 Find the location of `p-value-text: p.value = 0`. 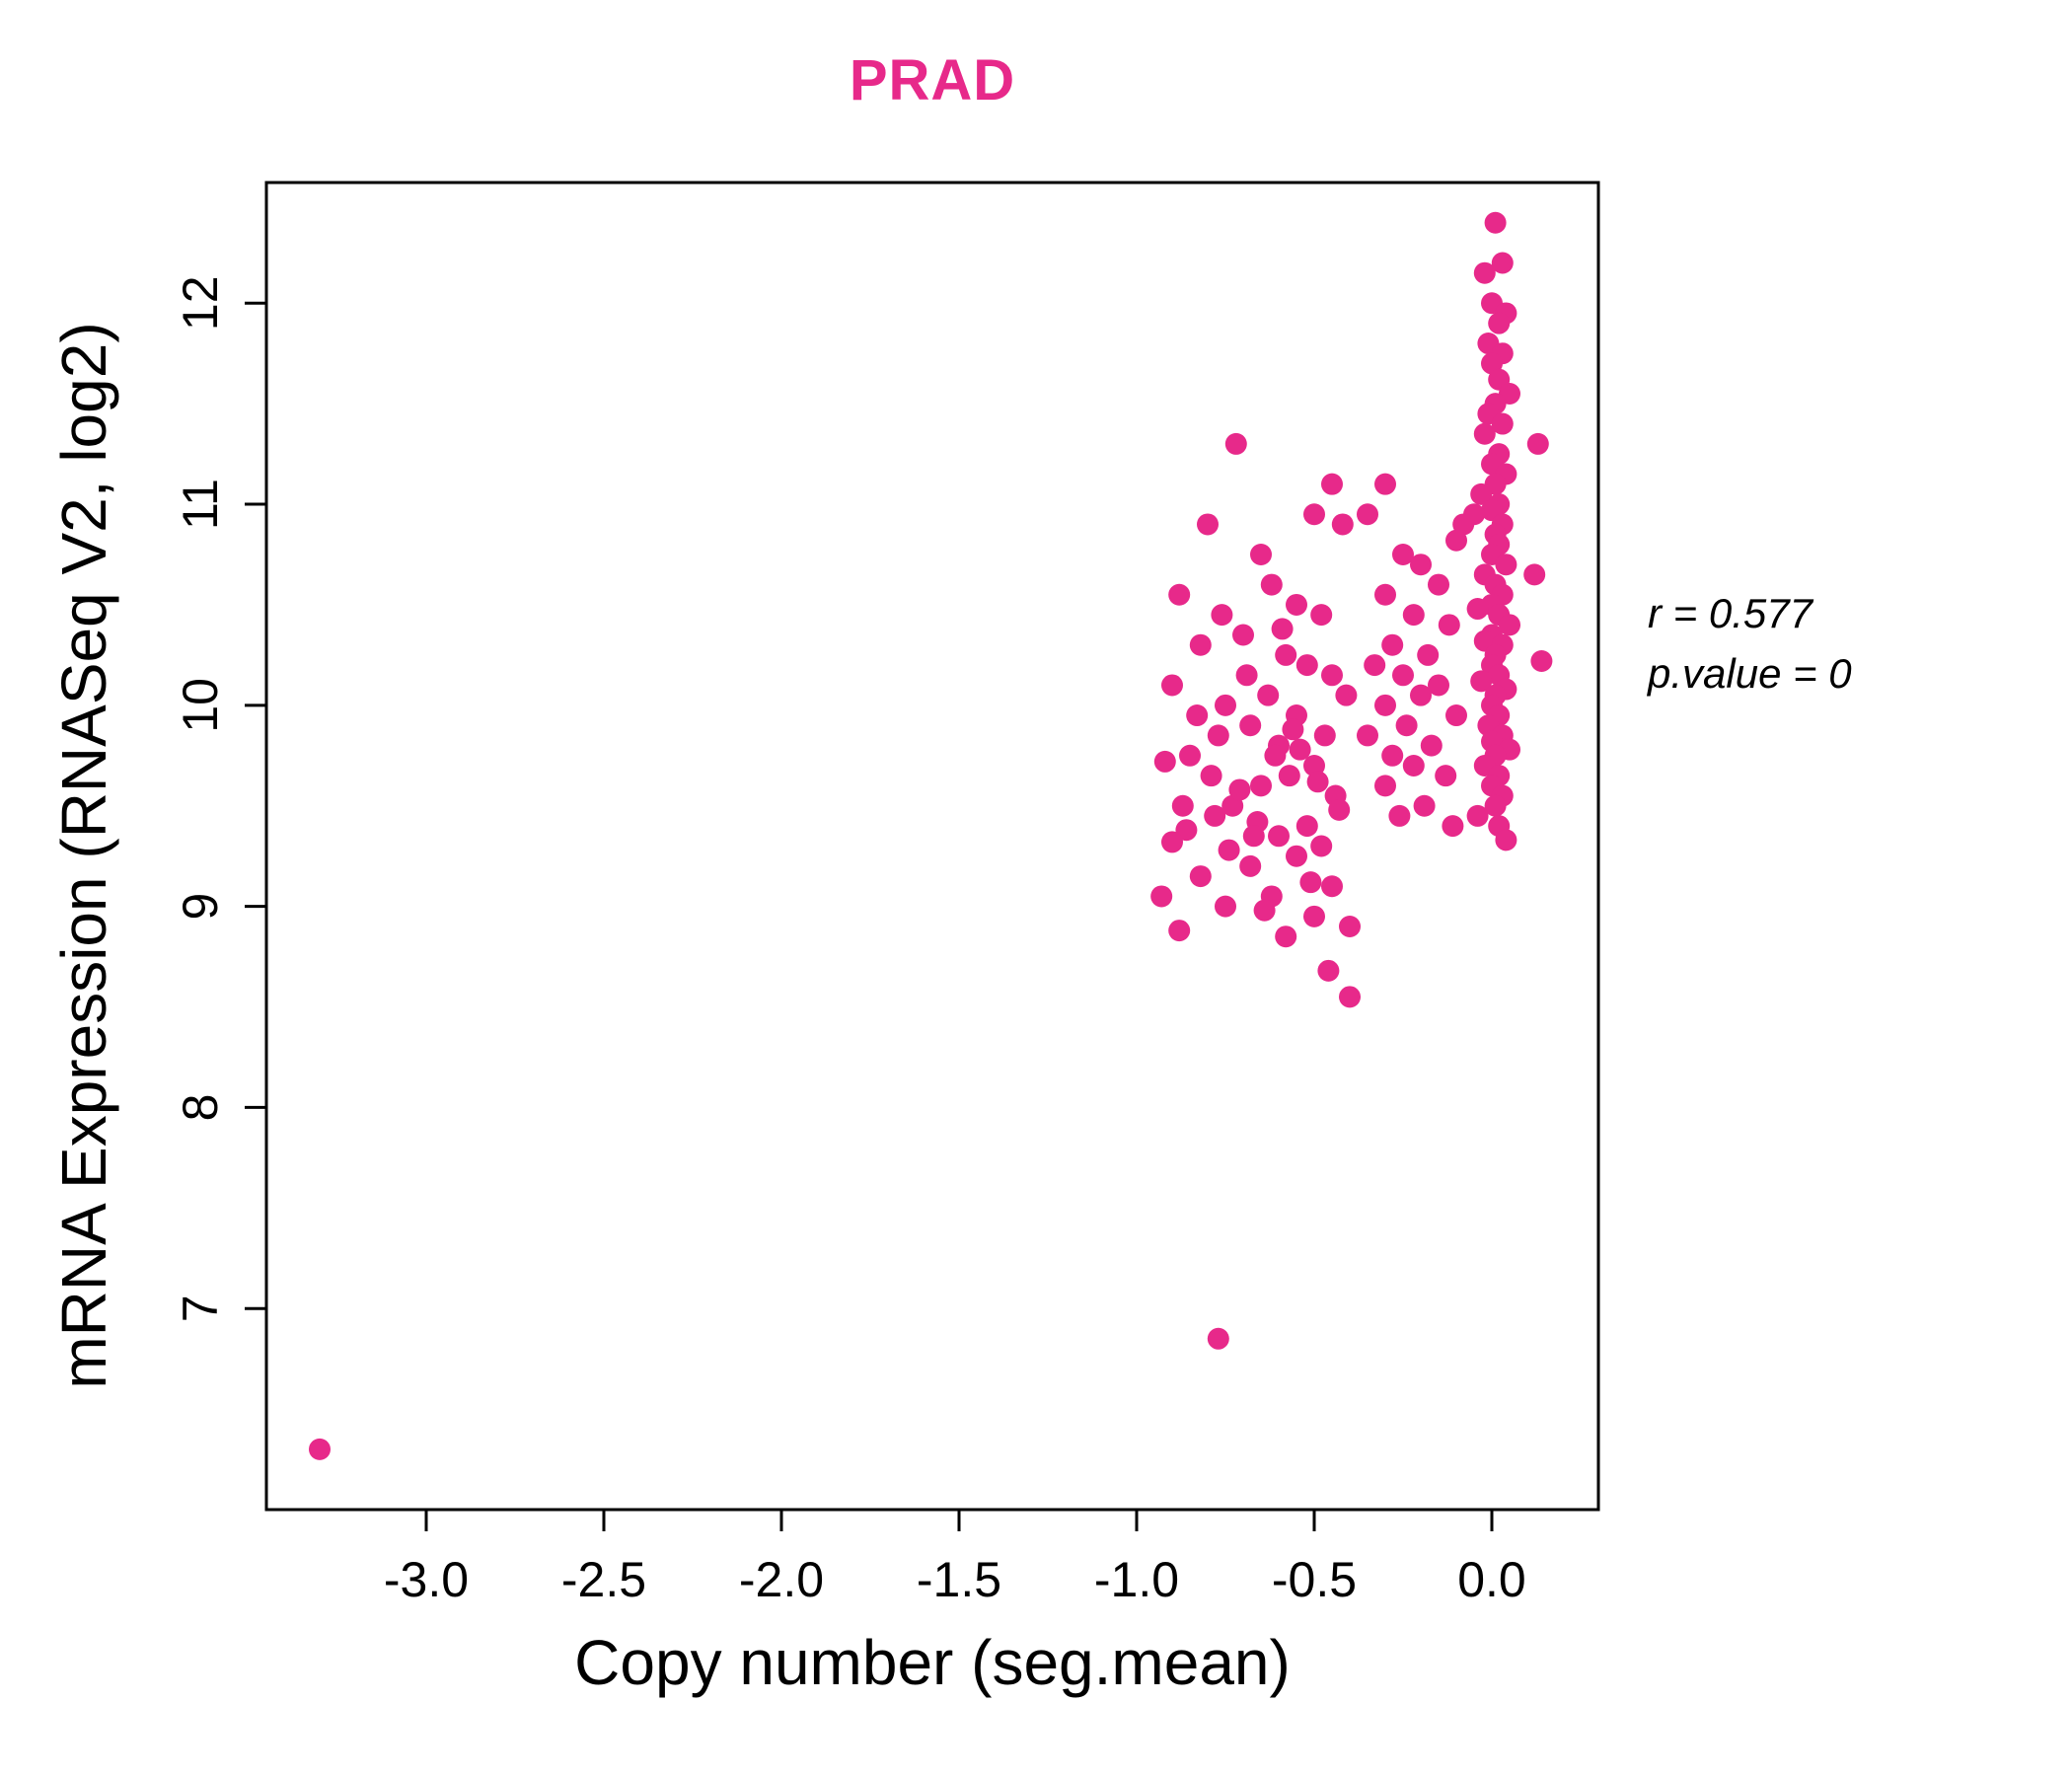

p-value-text: p.value = 0 is located at coordinates (1750, 673).